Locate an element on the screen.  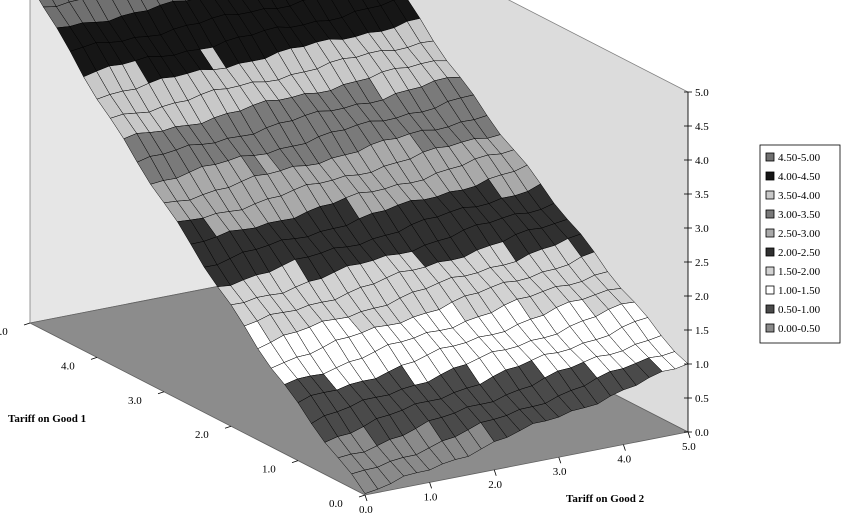
z-axis-tick-label: 0.0 is located at coordinates (702, 433).